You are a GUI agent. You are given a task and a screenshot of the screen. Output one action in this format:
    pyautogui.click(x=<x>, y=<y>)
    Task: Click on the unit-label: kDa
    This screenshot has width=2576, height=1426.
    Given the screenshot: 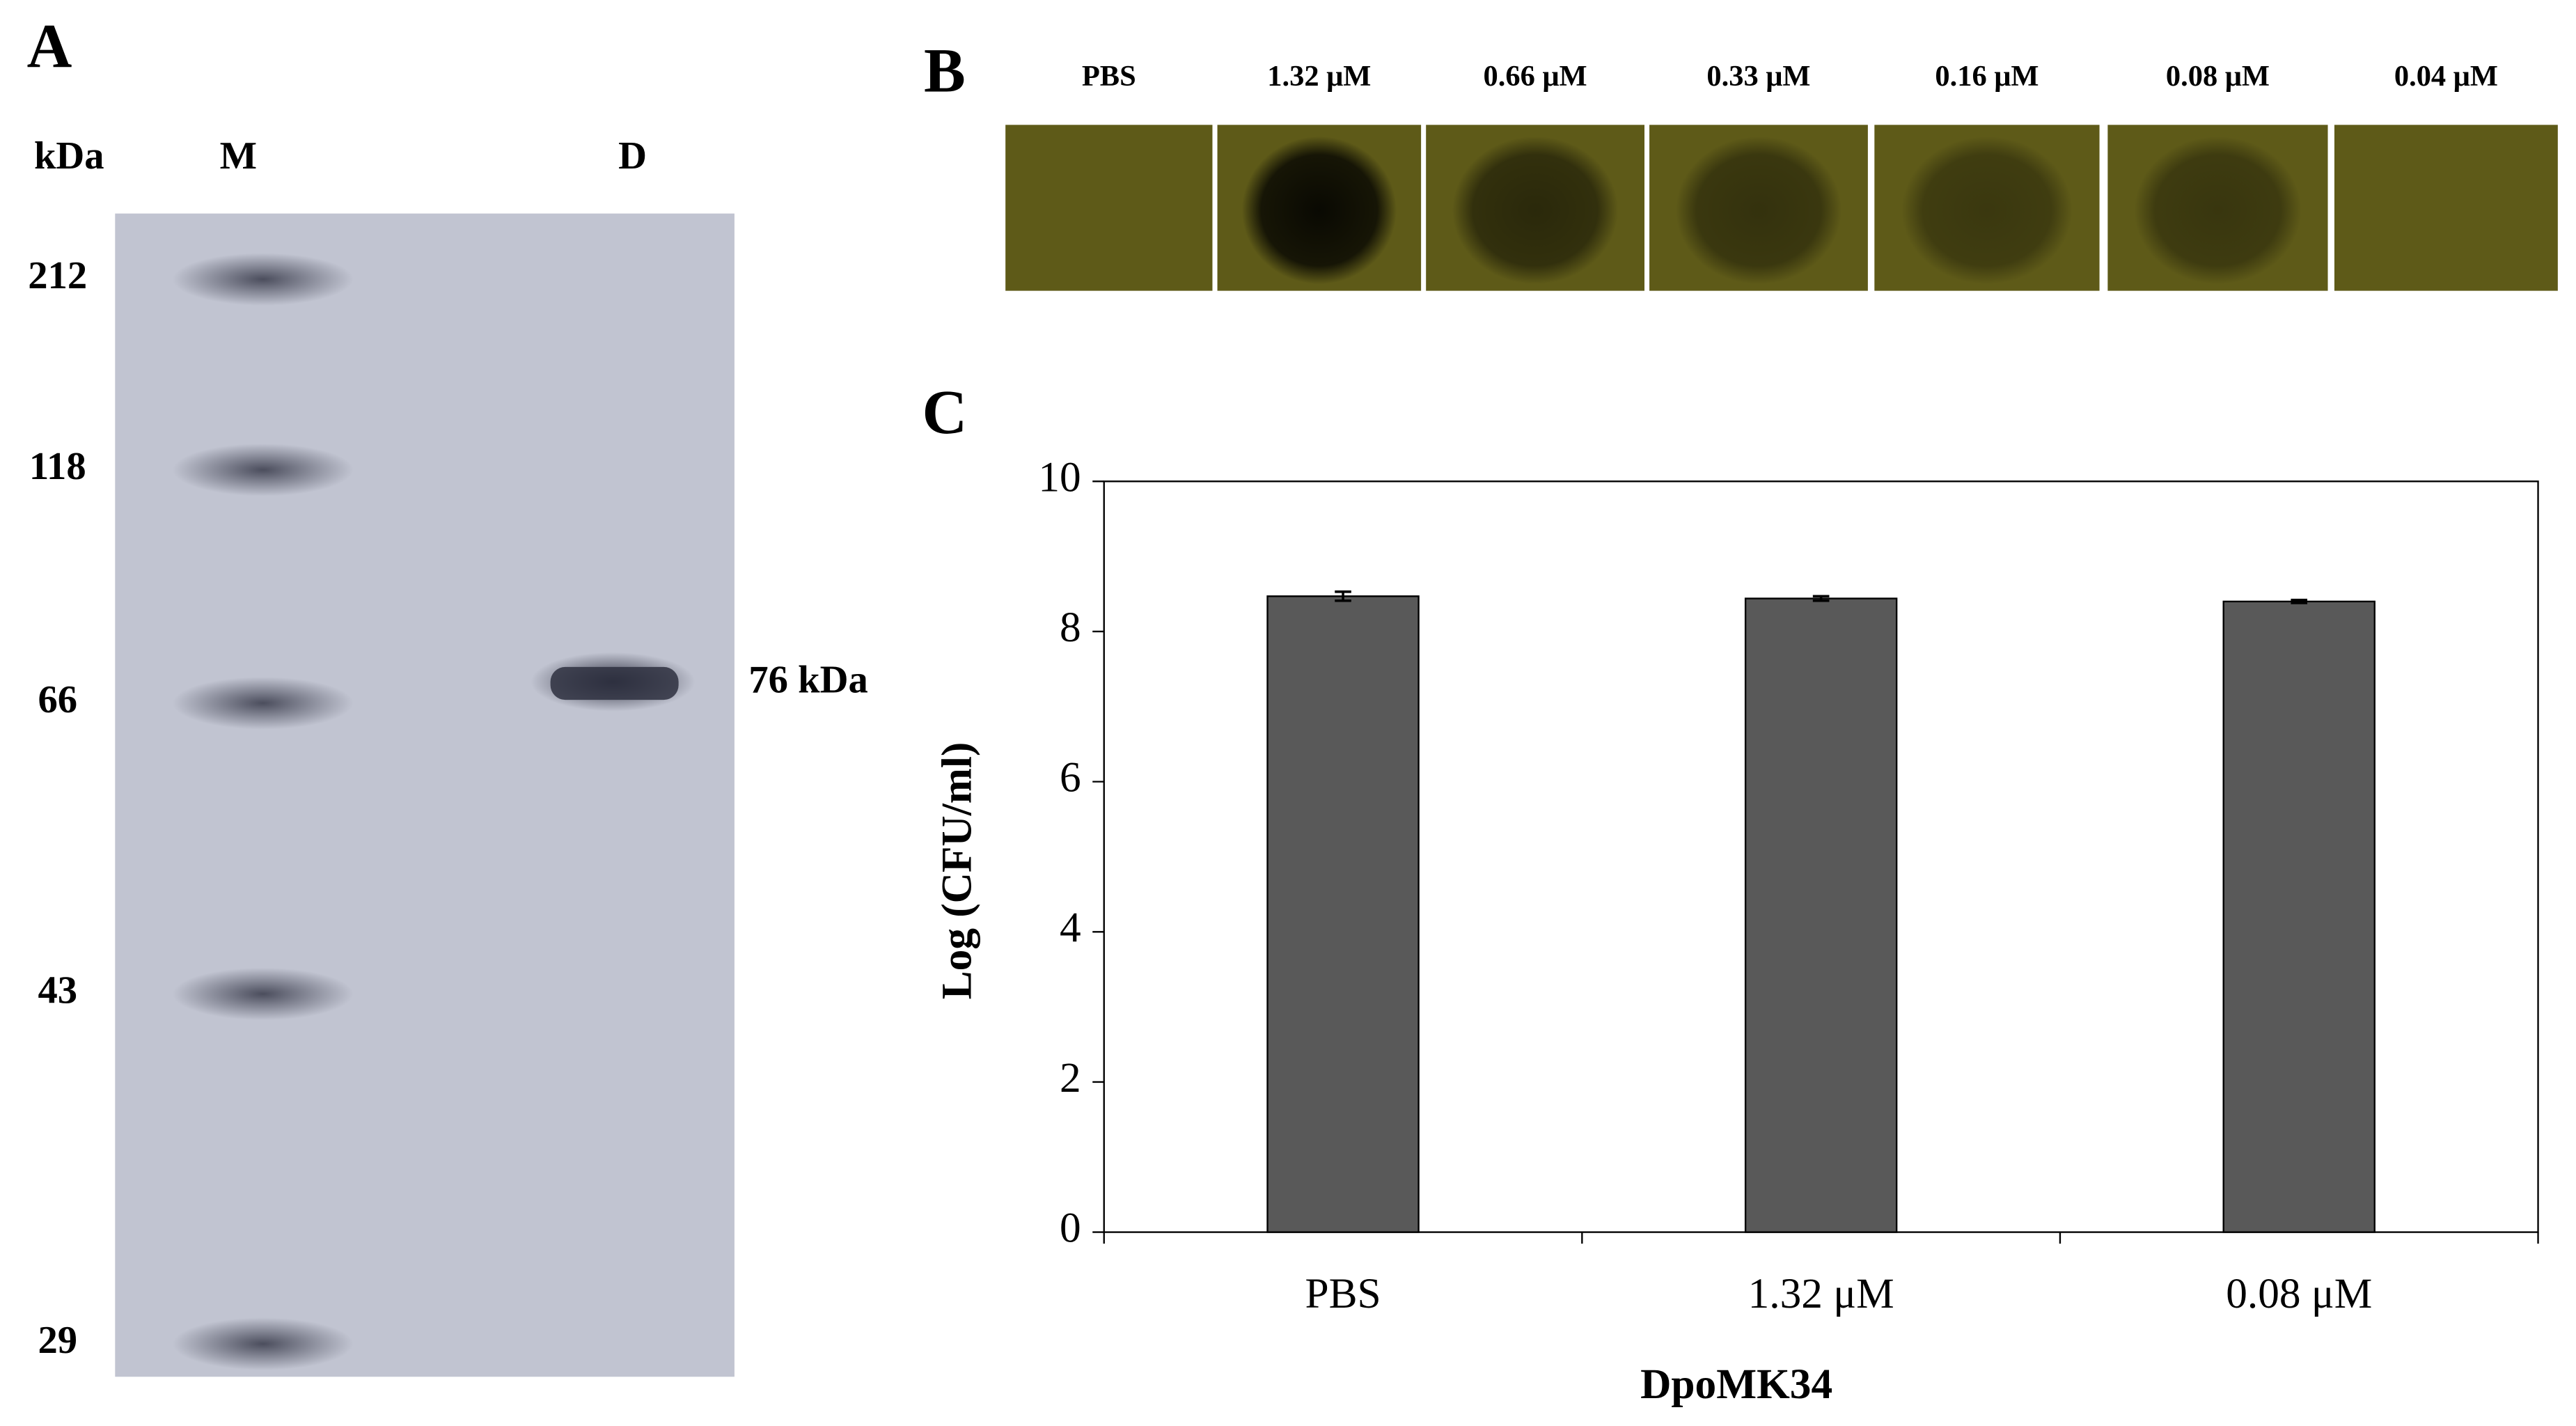 What is the action you would take?
    pyautogui.click(x=69, y=156)
    